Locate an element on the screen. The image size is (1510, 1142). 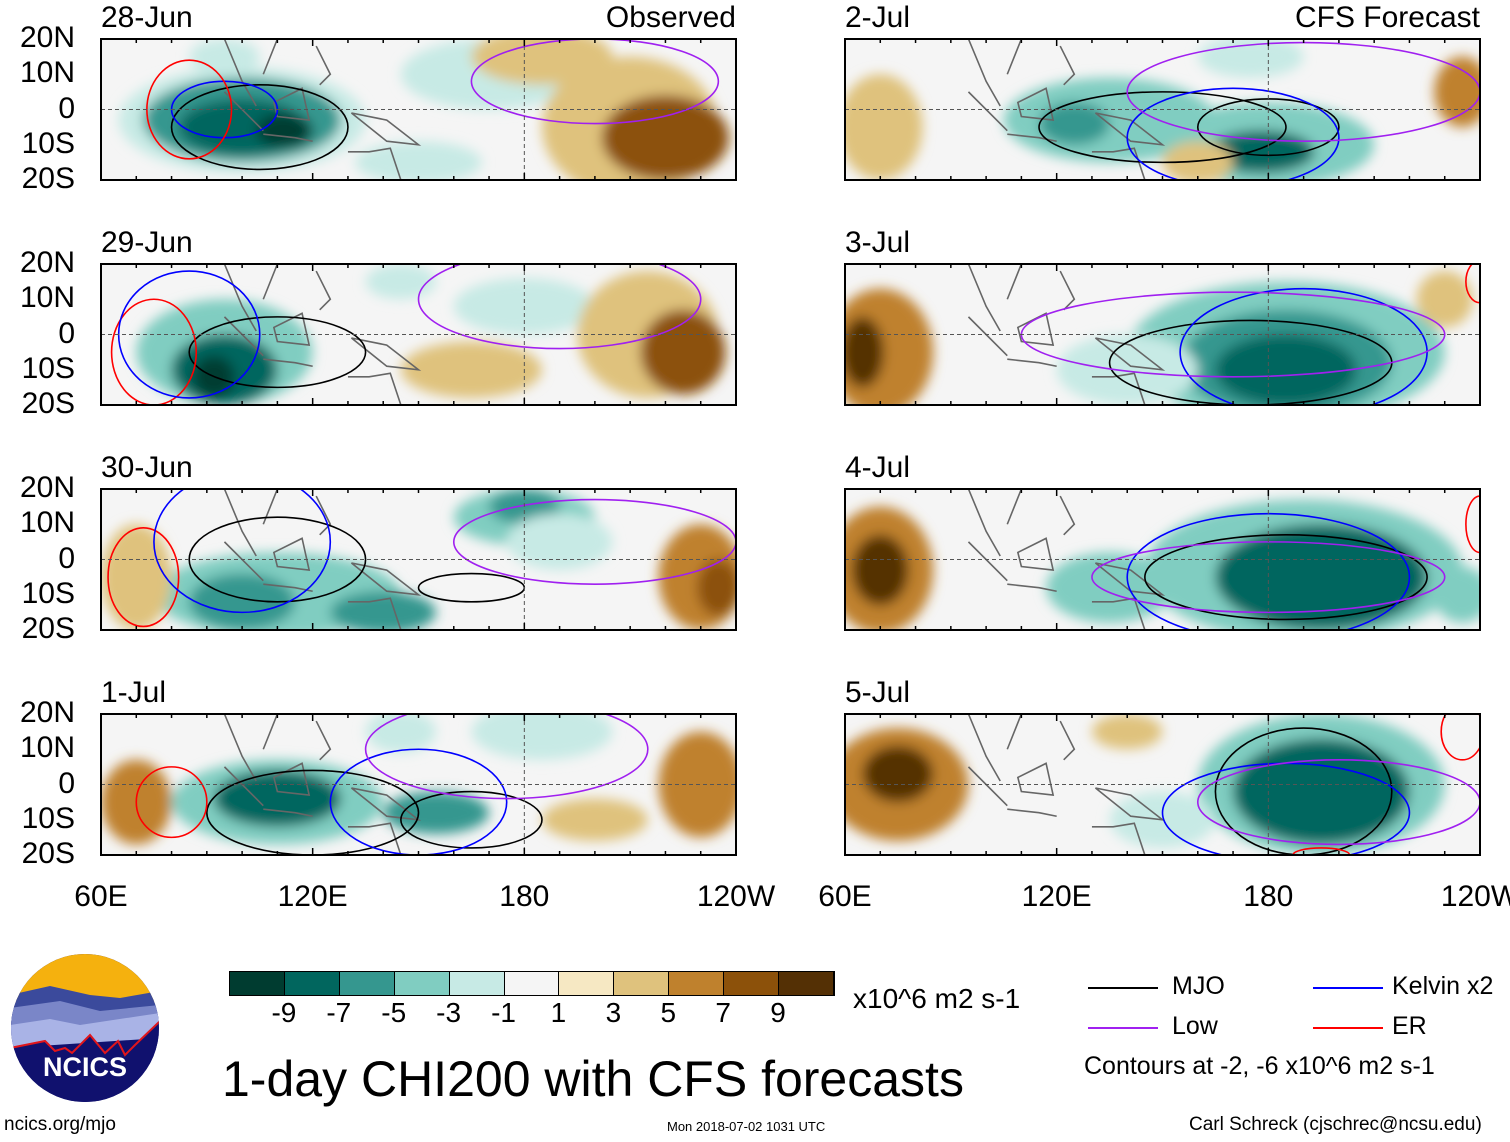
colorbar-tick-label: -3 is located at coordinates (449, 1012).